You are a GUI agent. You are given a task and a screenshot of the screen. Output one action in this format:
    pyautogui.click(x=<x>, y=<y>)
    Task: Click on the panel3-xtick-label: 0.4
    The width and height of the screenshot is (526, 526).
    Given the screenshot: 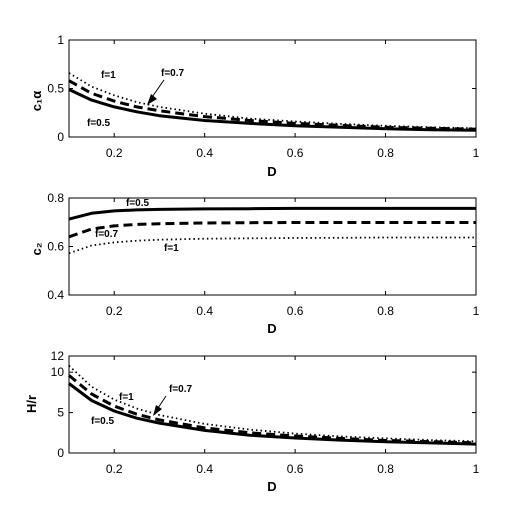 What is the action you would take?
    pyautogui.click(x=204, y=469)
    